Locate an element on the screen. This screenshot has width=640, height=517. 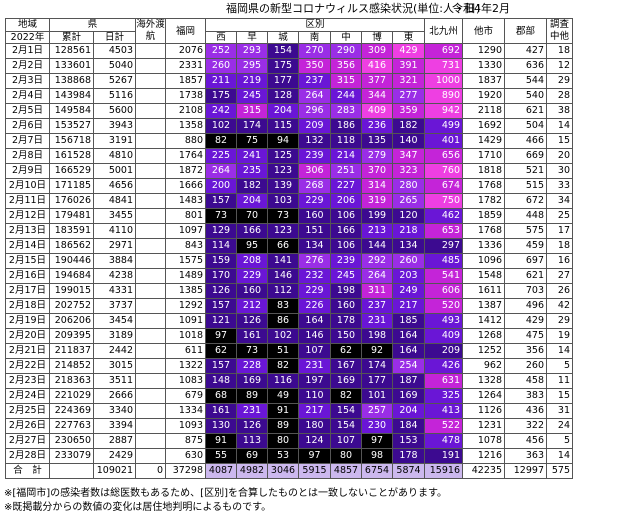
ward-jonan-cell: 49 is located at coordinates (283, 396).